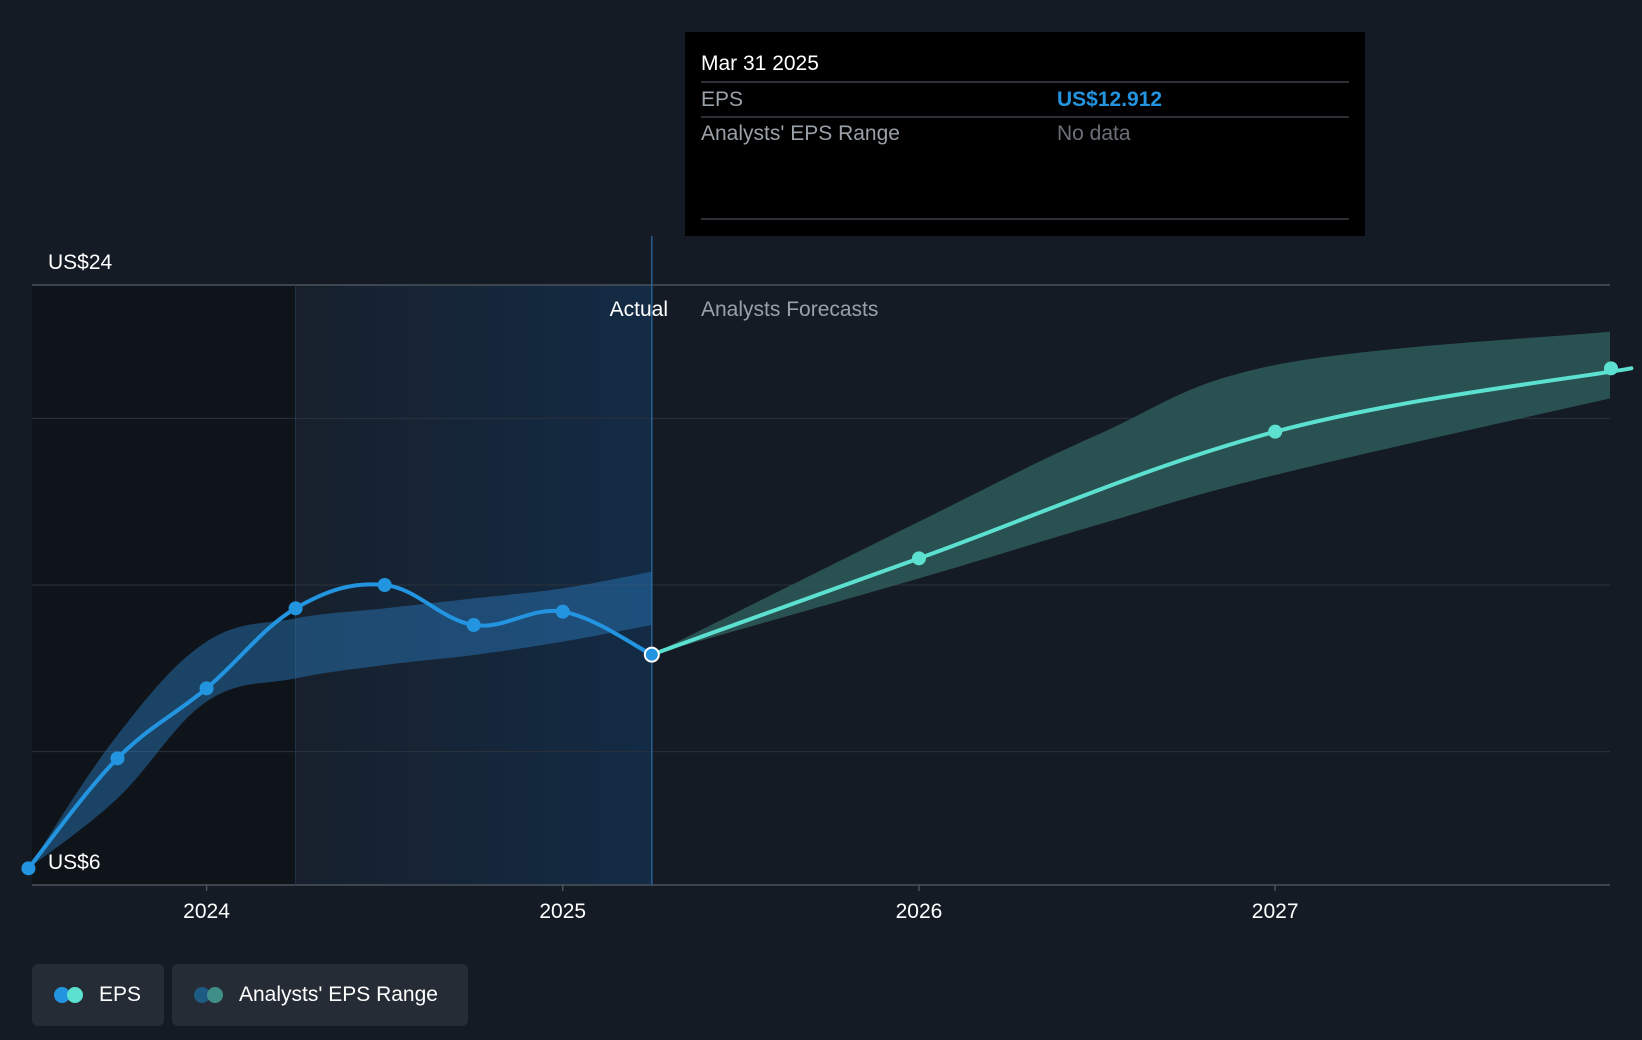 The height and width of the screenshot is (1040, 1642). Describe the element at coordinates (62, 995) in the screenshot. I see `eps-legend-dot-actual` at that location.